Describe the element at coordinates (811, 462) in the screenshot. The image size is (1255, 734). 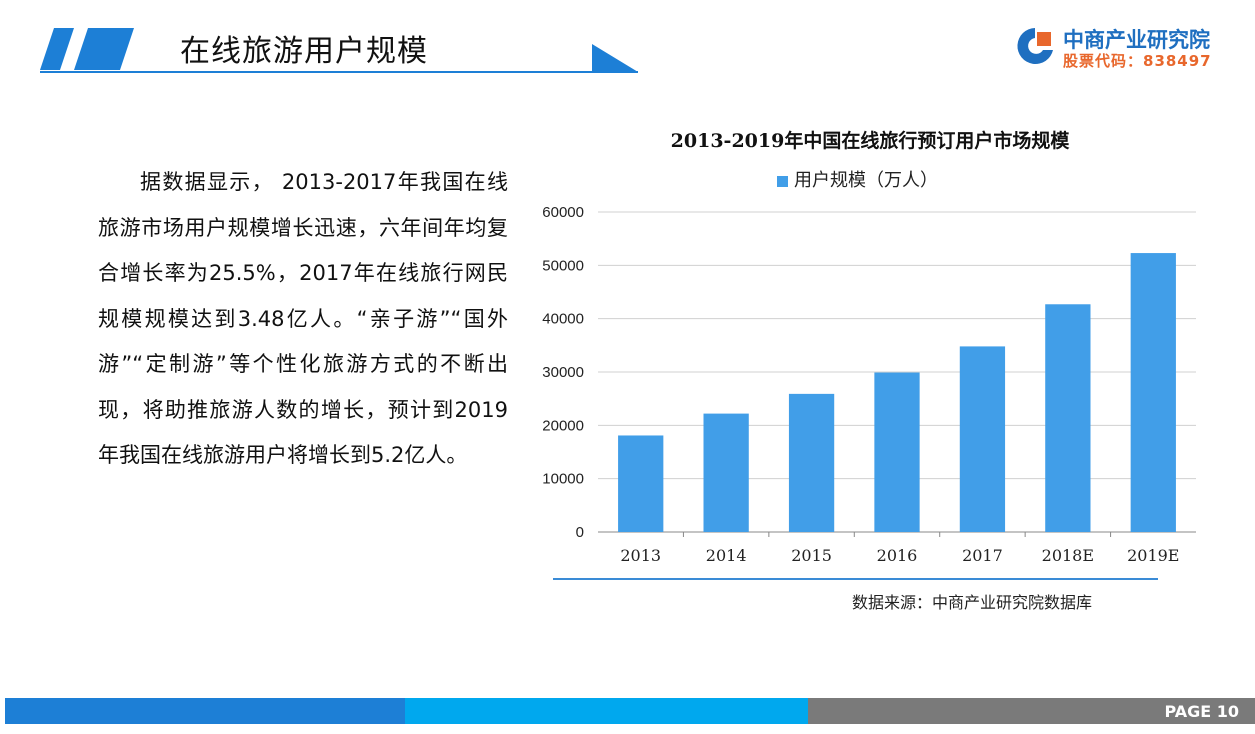
I see `bar-2015` at that location.